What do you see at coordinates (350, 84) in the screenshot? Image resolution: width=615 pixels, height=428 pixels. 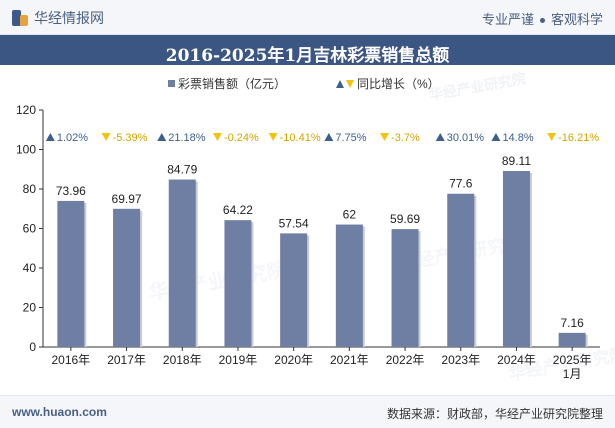 I see `legend-growth-down-icon` at bounding box center [350, 84].